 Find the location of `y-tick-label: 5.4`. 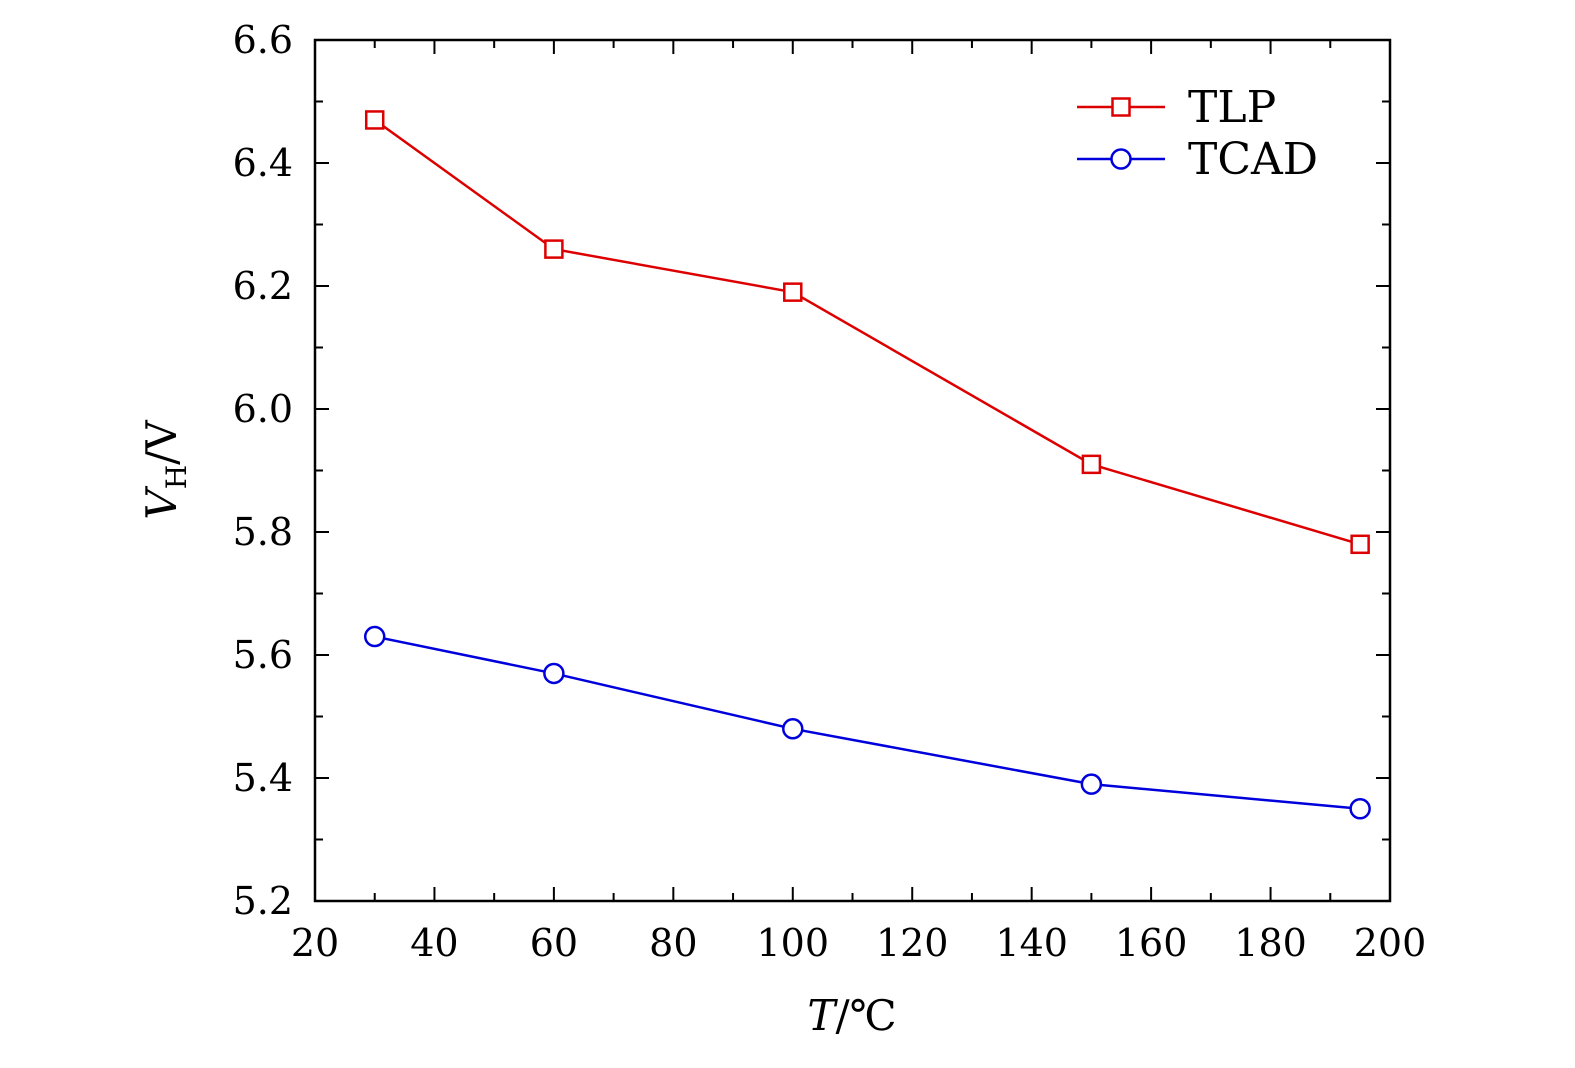

y-tick-label: 5.4 is located at coordinates (263, 778).